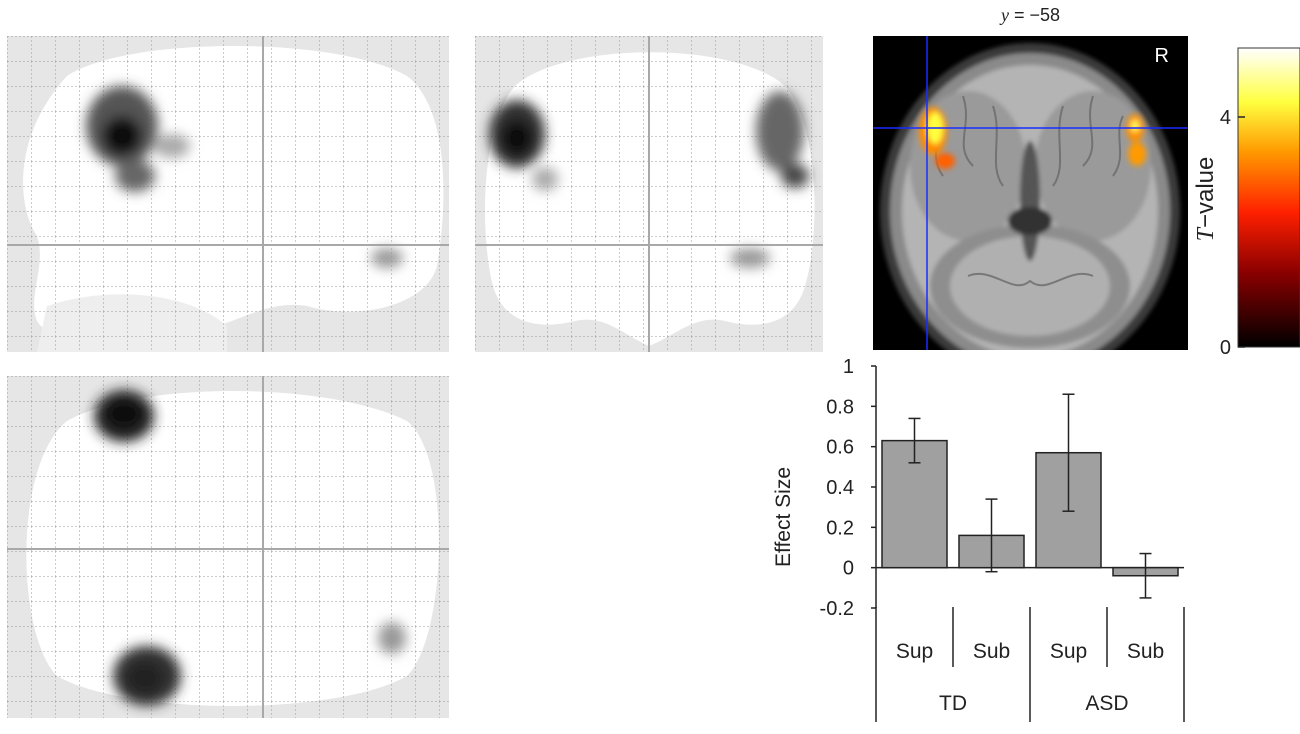 This screenshot has height=734, width=1300. What do you see at coordinates (837, 609) in the screenshot?
I see `y-tick-label: -0.2` at bounding box center [837, 609].